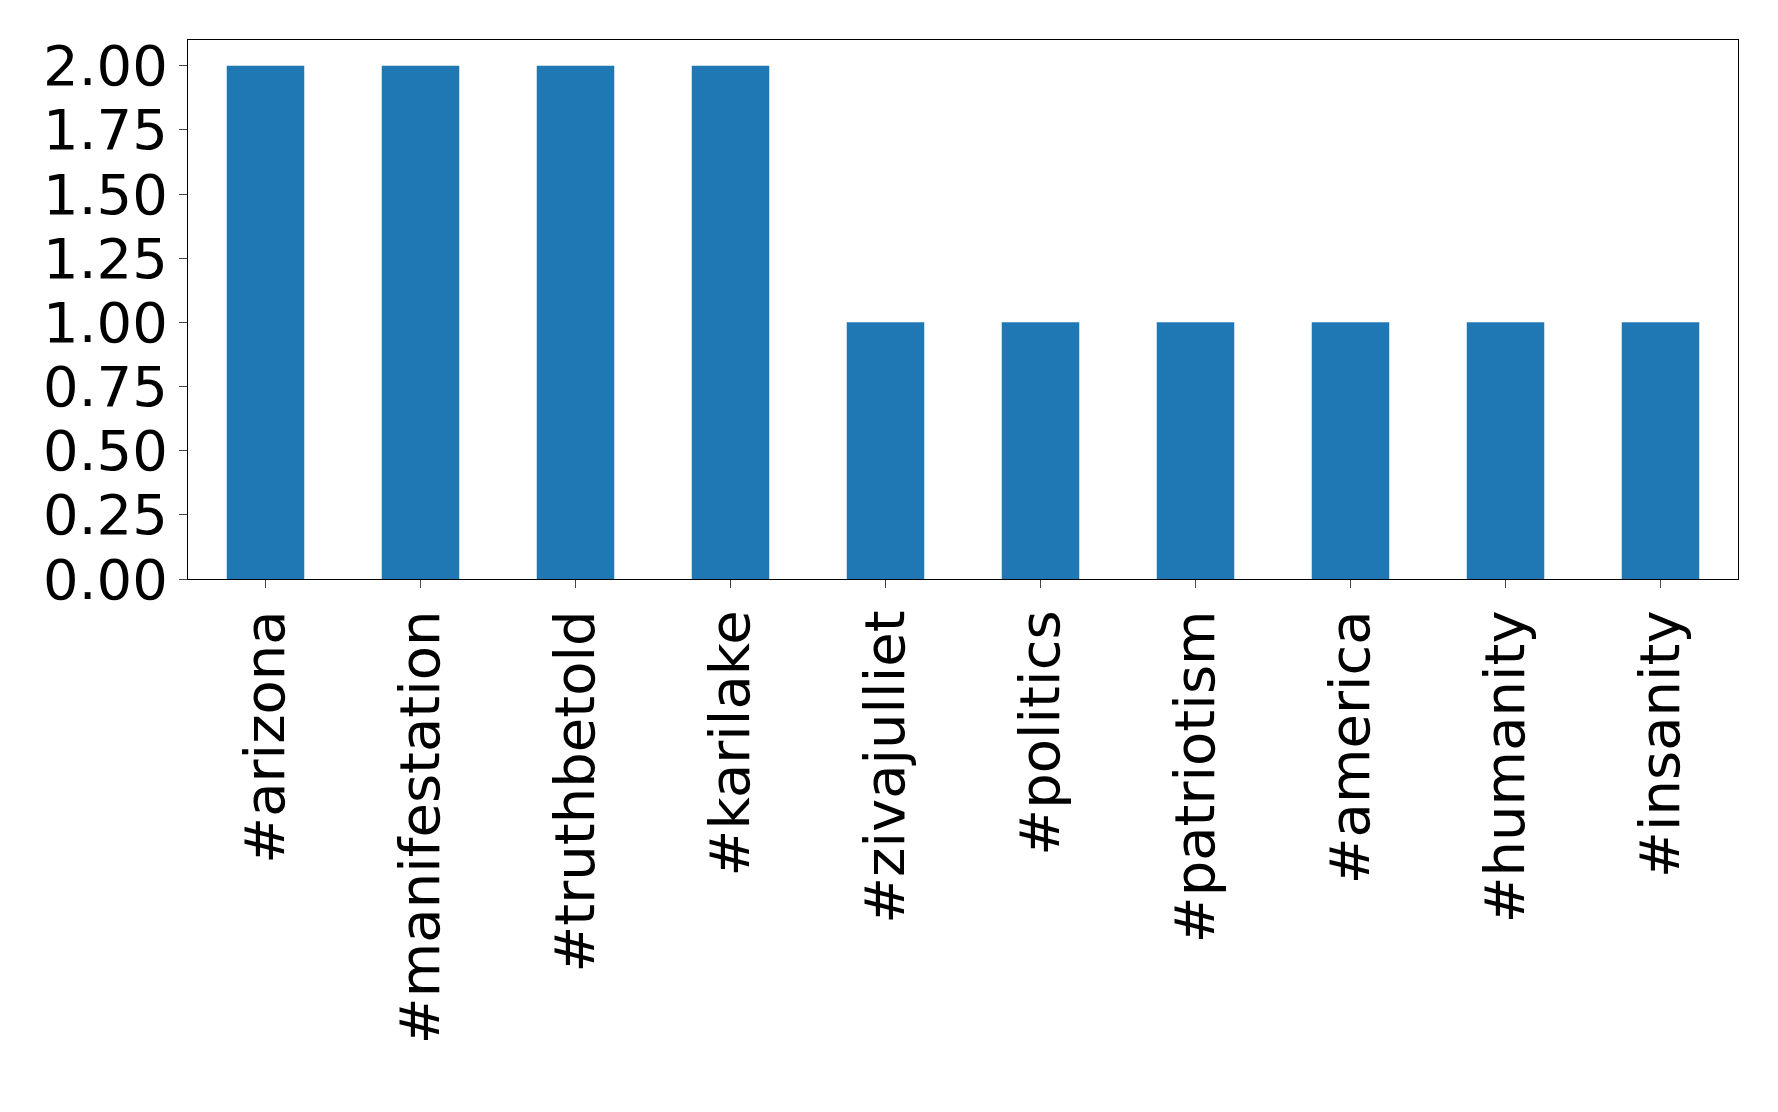 This screenshot has height=1112, width=1778. What do you see at coordinates (264, 737) in the screenshot?
I see `x-tick-label: #arizona` at bounding box center [264, 737].